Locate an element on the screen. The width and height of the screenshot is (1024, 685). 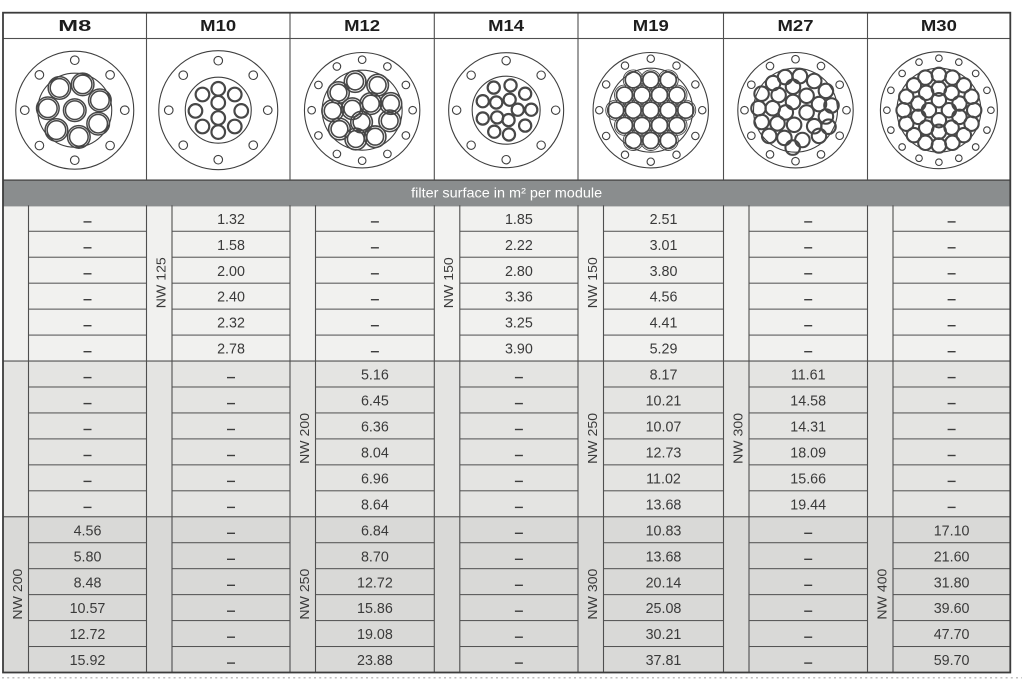
svg-text: 6.84 is located at coordinates (375, 531).